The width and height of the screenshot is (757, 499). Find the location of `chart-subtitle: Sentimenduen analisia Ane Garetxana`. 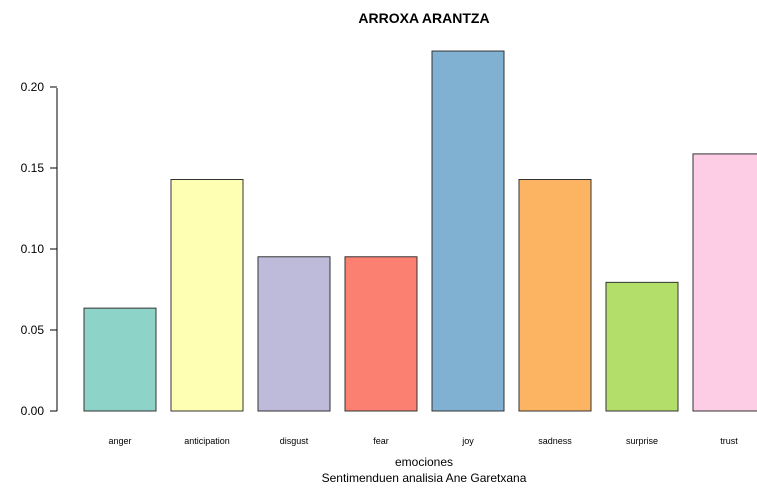

chart-subtitle: Sentimenduen analisia Ane Garetxana is located at coordinates (424, 478).